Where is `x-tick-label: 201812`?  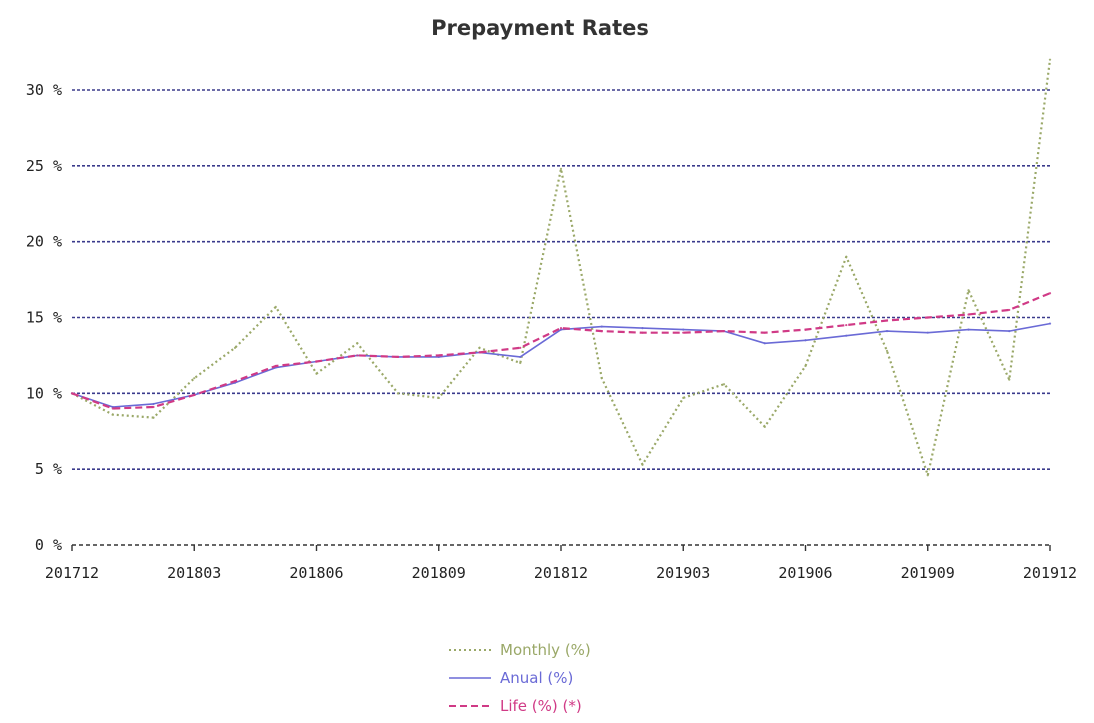 x-tick-label: 201812 is located at coordinates (561, 573).